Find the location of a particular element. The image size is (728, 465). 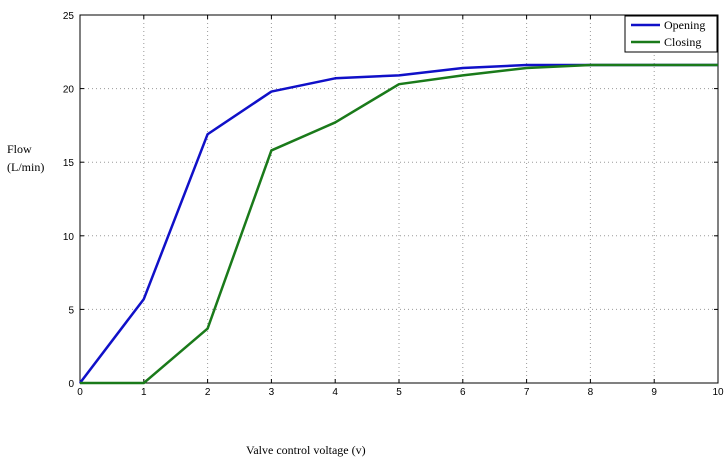

legend: Opening Closing is located at coordinates (671, 34).